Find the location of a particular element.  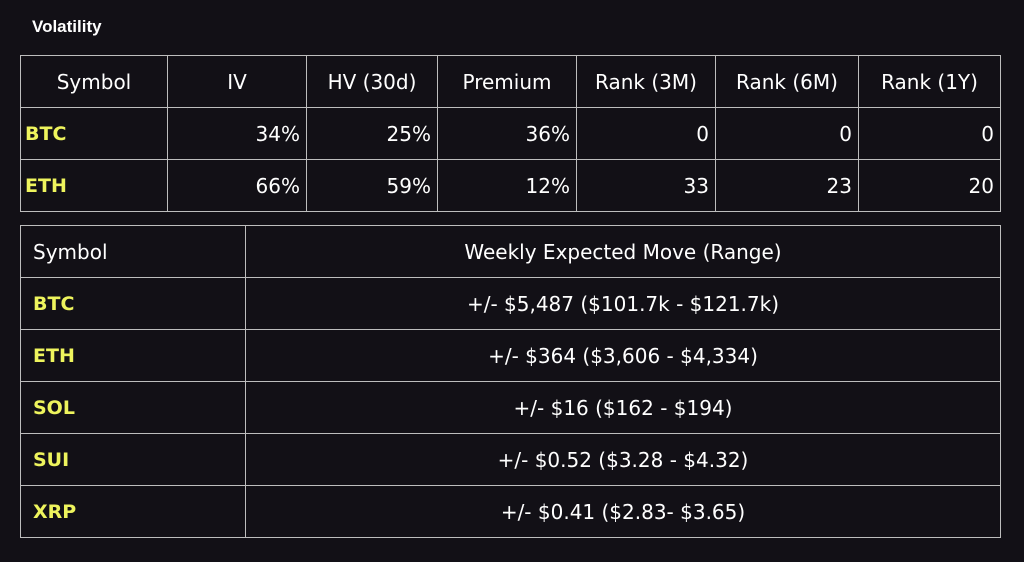

table-row: SOL +/- $16 ($162 - $194) is located at coordinates (510, 407).